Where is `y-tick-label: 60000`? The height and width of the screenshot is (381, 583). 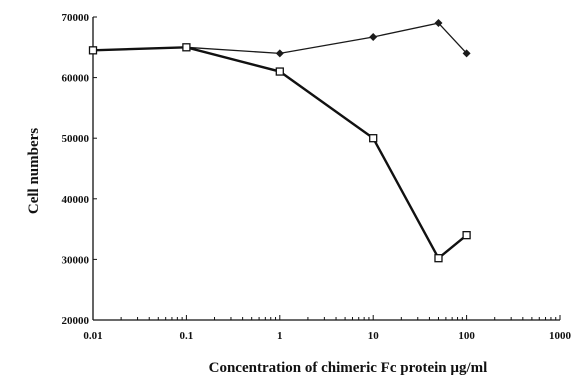 y-tick-label: 60000 is located at coordinates (76, 79).